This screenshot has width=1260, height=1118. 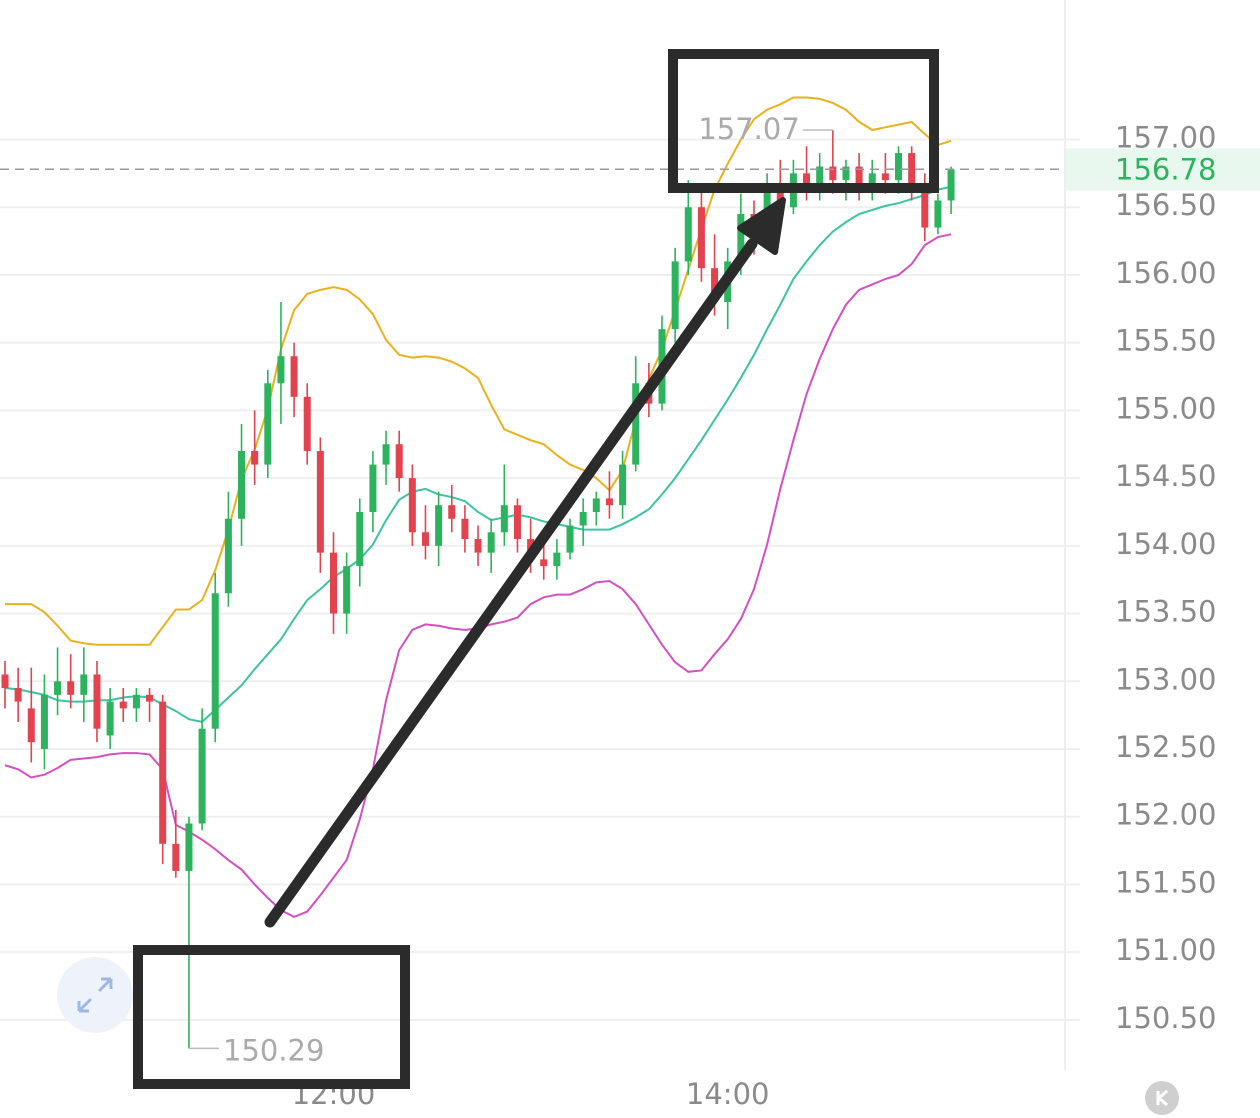 What do you see at coordinates (1165, 815) in the screenshot?
I see `y-tick-label: 152.00` at bounding box center [1165, 815].